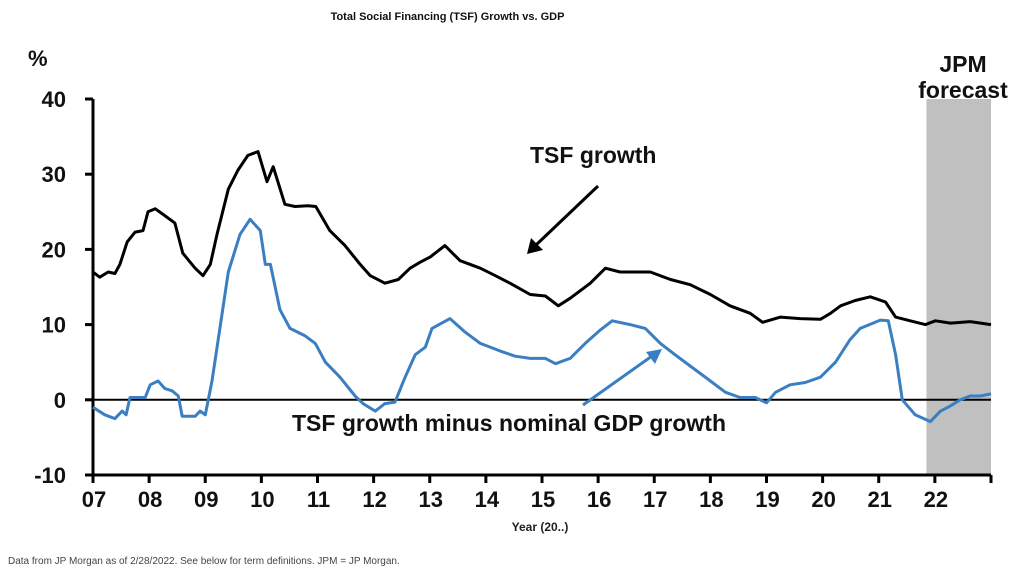  I want to click on y-tick-label: 20, so click(54, 249).